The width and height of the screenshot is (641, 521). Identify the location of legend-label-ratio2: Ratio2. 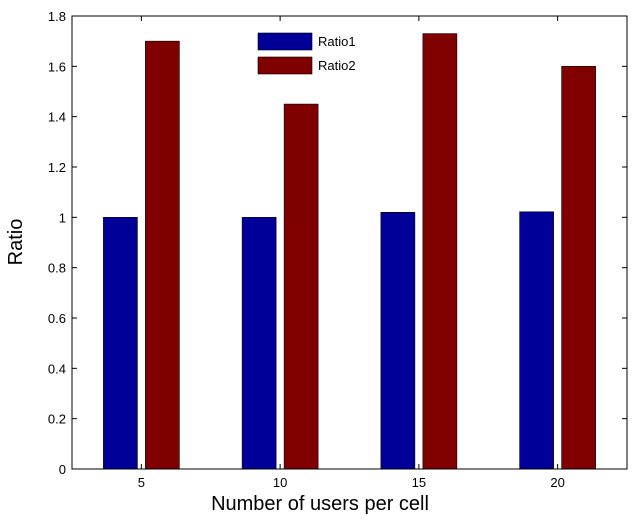
(337, 65).